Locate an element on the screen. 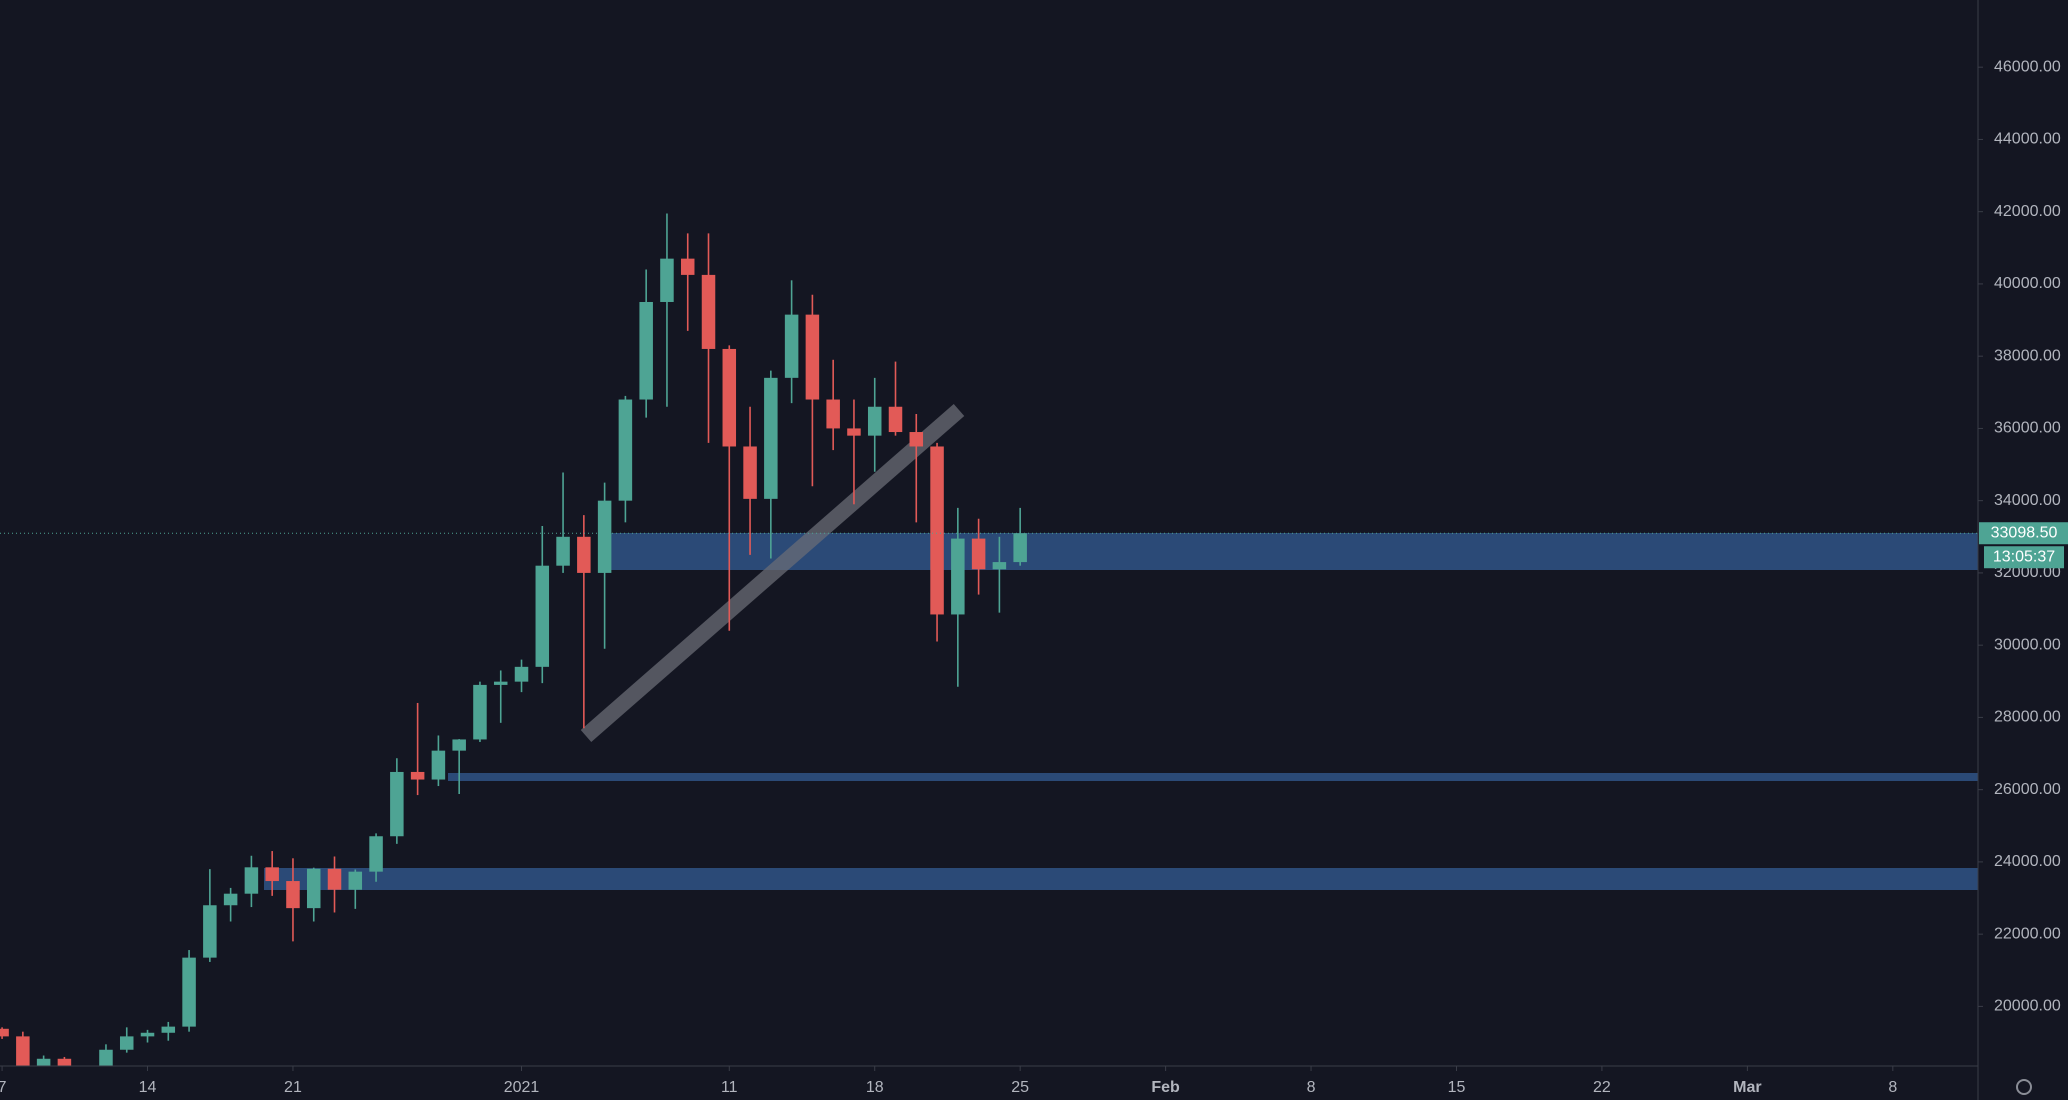 The image size is (2068, 1100). y-tick-label: 20000.00 is located at coordinates (2027, 1006).